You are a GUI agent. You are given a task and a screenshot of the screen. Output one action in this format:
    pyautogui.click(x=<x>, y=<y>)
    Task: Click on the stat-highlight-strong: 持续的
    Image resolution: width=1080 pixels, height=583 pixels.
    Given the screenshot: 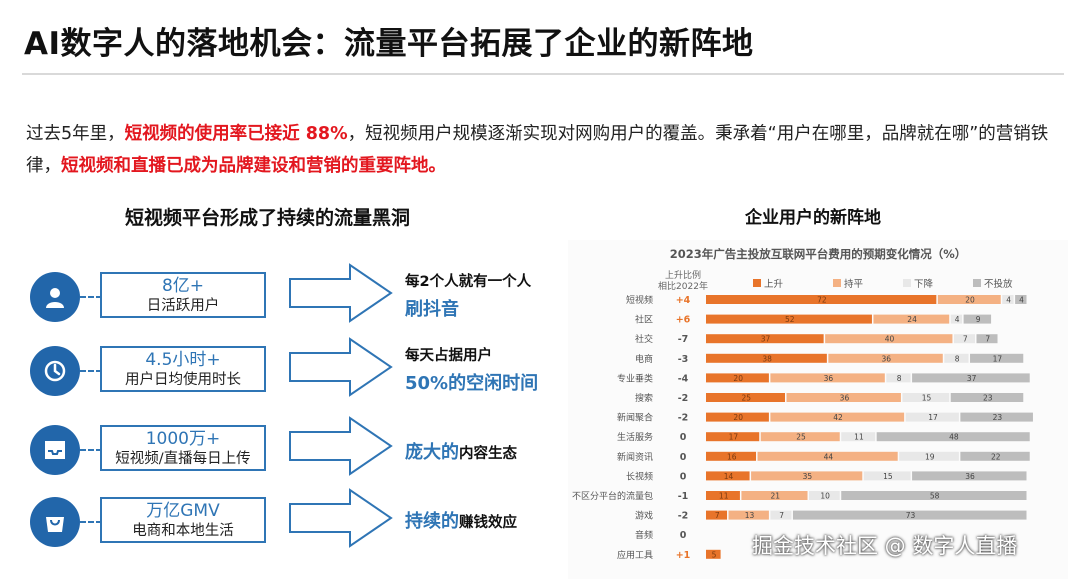 What is the action you would take?
    pyautogui.click(x=432, y=521)
    